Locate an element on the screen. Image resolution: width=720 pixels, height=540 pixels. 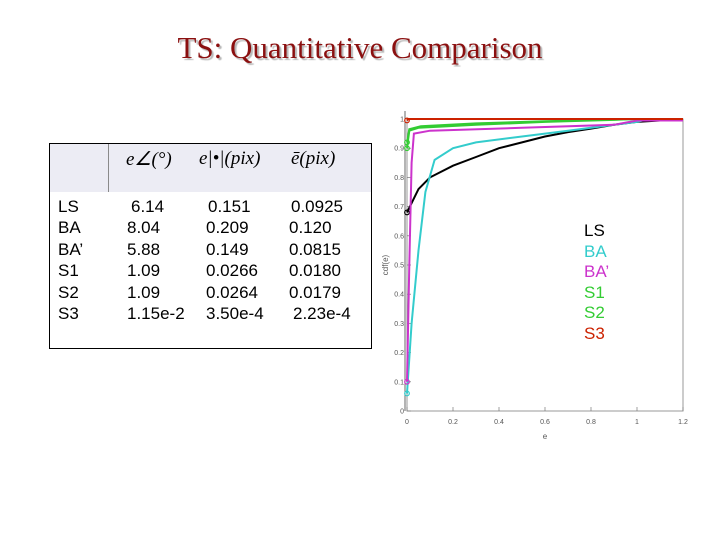
table-cell: 0.0925 is located at coordinates (317, 206).